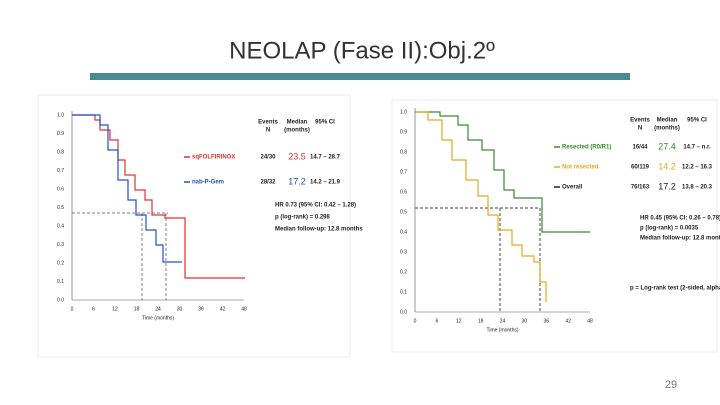  What do you see at coordinates (268, 158) in the screenshot?
I see `events: 24/30` at bounding box center [268, 158].